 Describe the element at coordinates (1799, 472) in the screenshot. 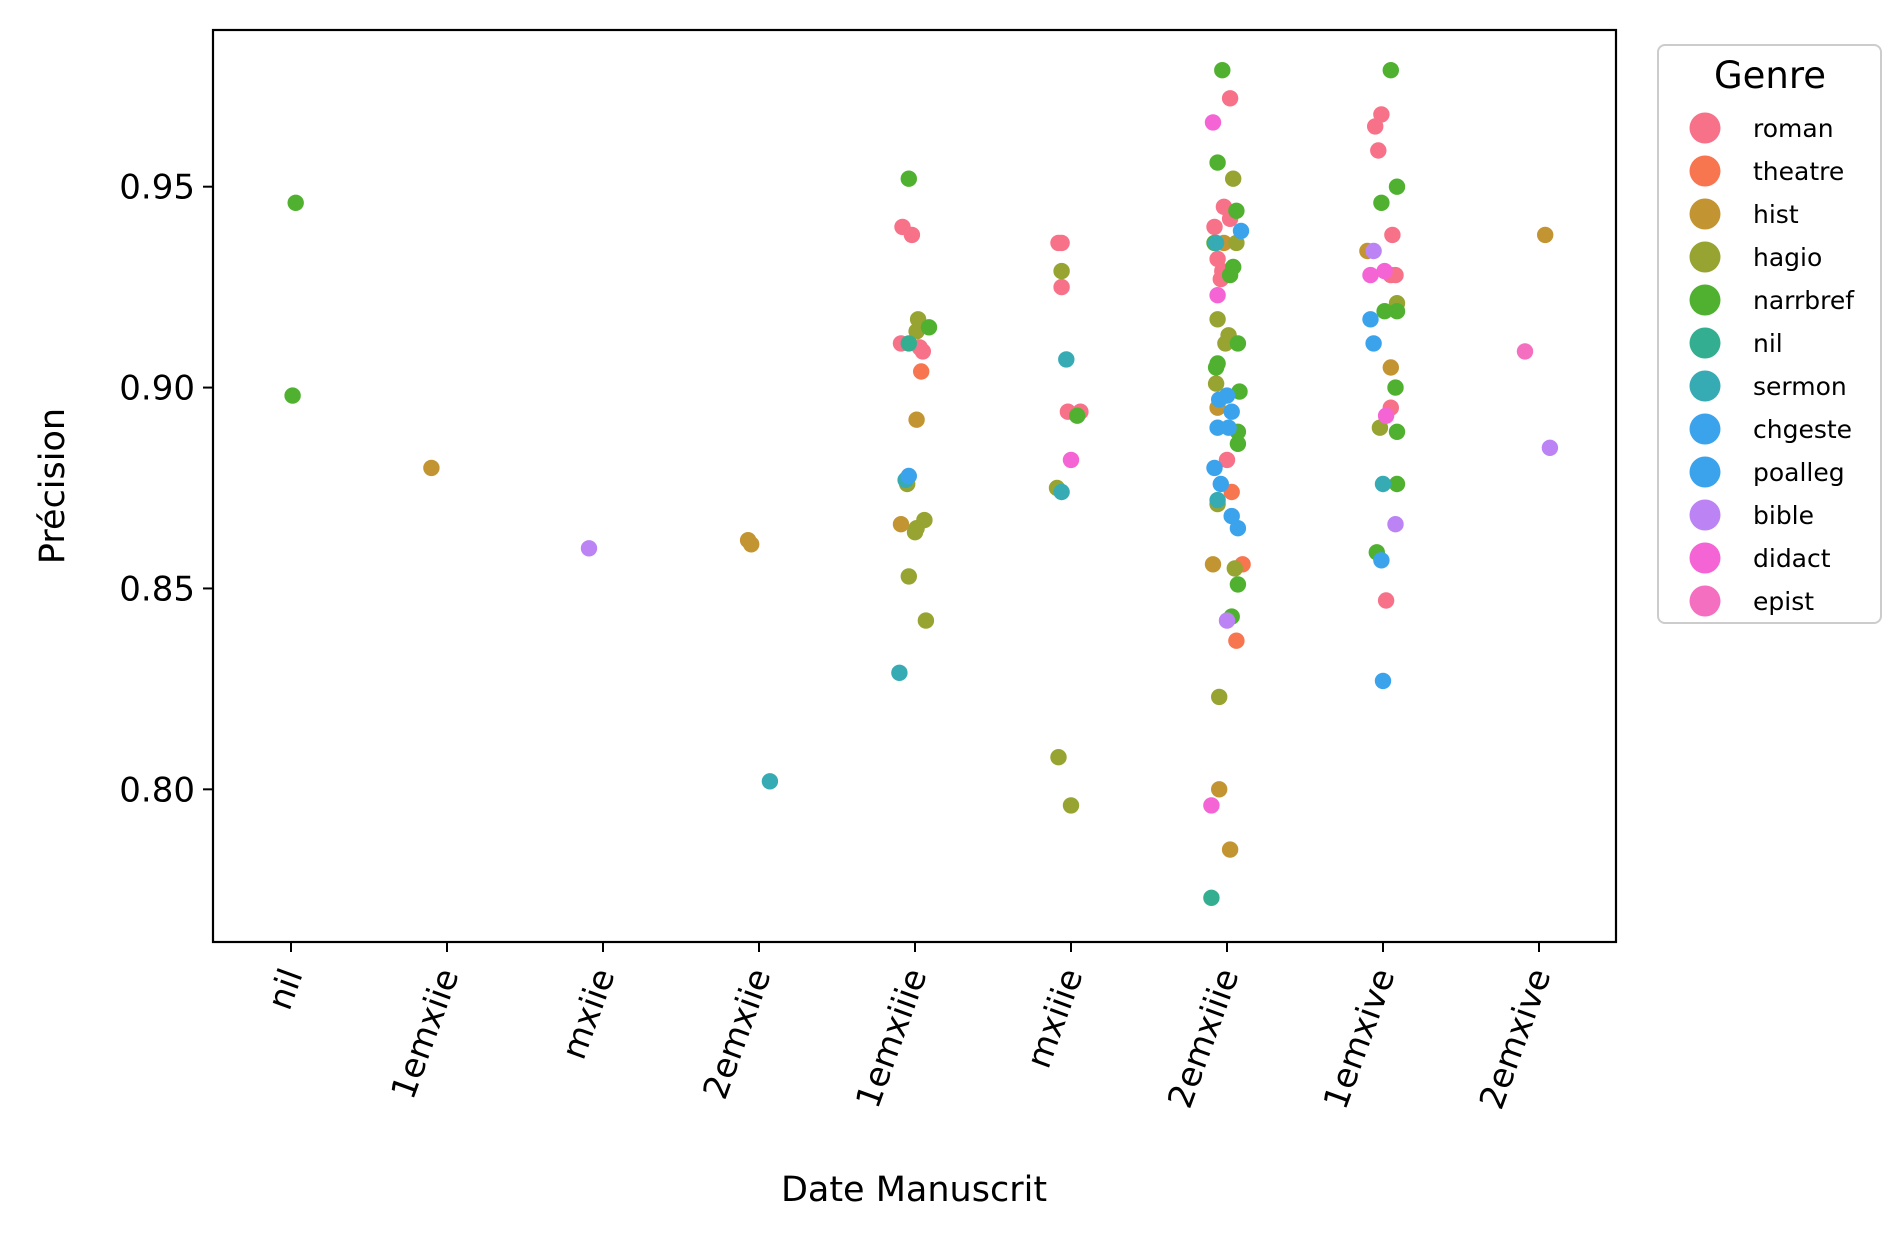

I see `legend-label-poalleg: poalleg` at that location.